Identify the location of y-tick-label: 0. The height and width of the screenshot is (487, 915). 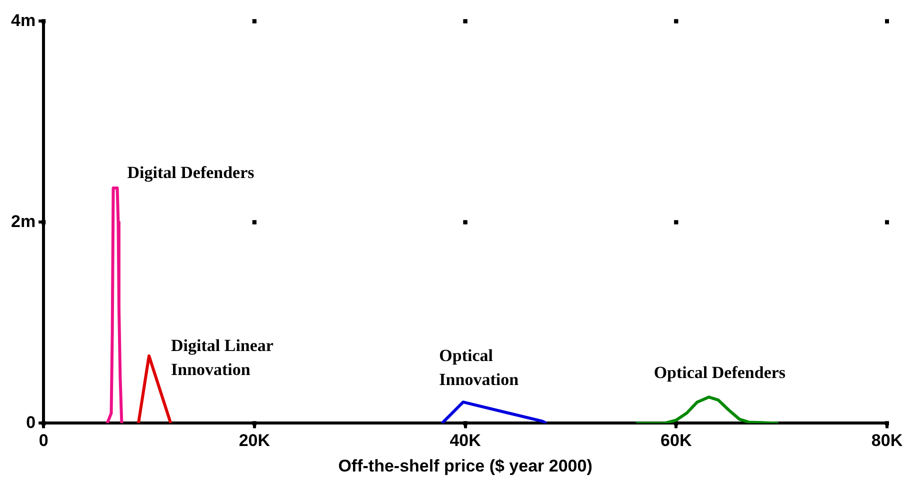
(31, 422).